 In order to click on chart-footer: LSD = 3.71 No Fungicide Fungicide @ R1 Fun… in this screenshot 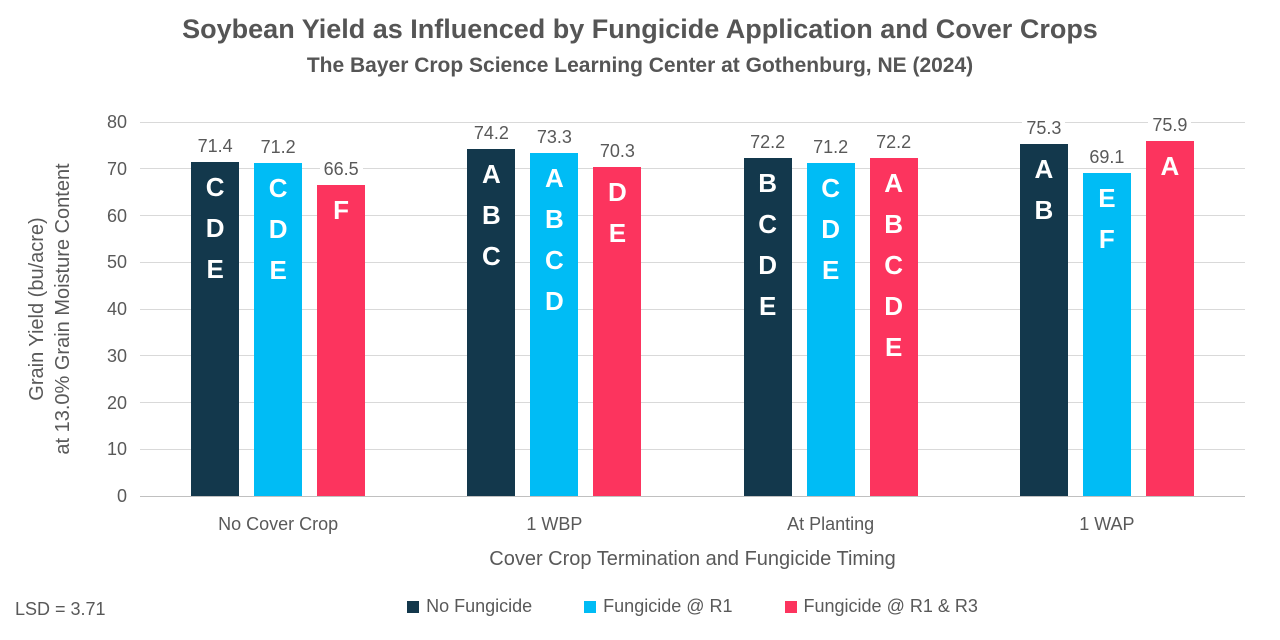, I will do `click(640, 611)`.